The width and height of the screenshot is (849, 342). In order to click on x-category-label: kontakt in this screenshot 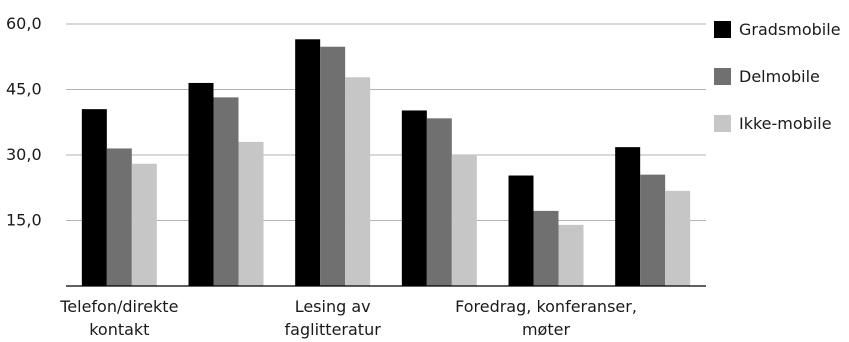, I will do `click(119, 329)`.